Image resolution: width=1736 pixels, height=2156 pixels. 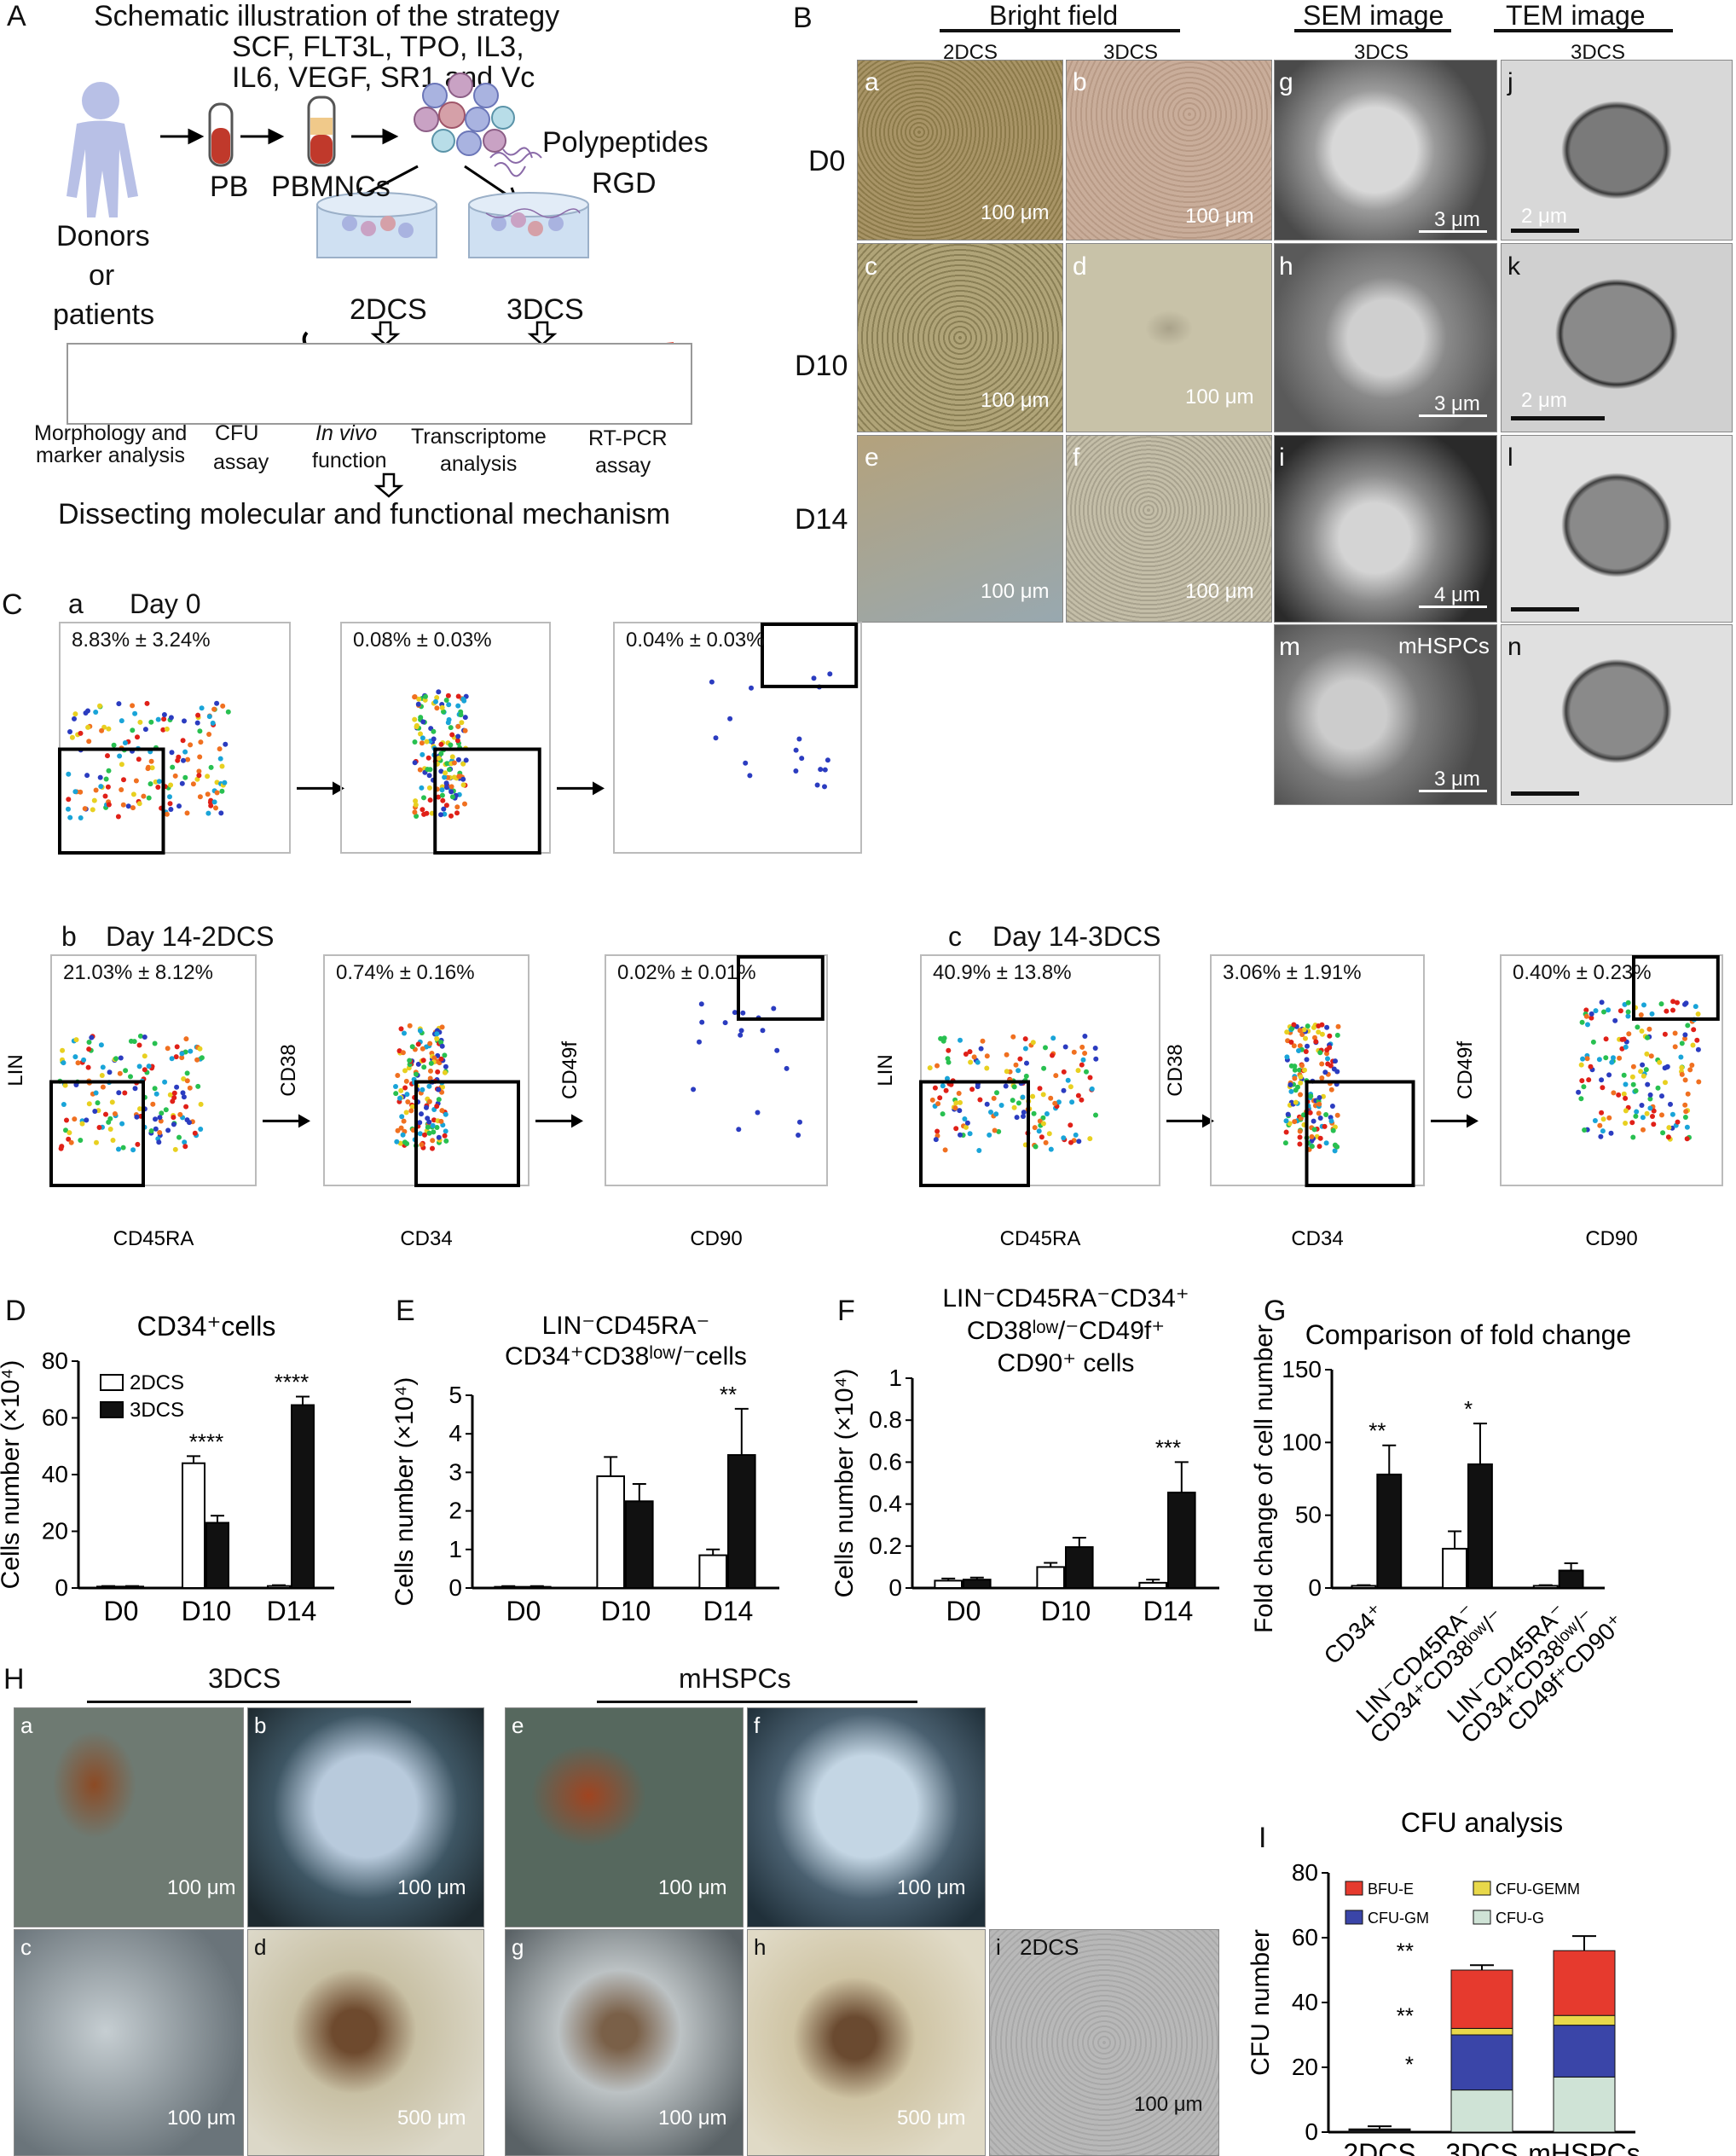 What do you see at coordinates (129, 1817) in the screenshot?
I see `h-image-a` at bounding box center [129, 1817].